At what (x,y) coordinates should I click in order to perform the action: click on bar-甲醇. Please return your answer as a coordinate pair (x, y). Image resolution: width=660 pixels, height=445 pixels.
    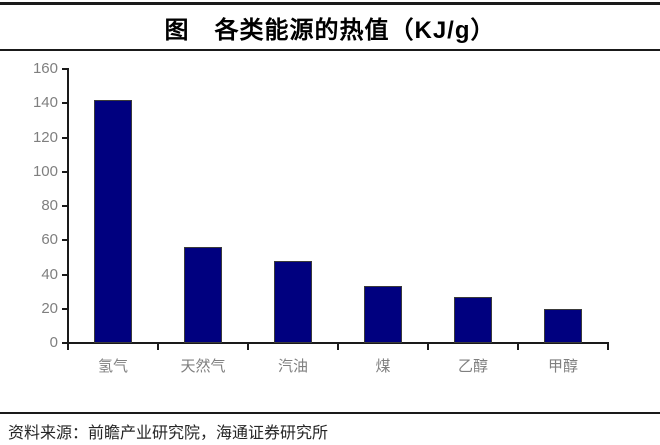
    Looking at the image, I should click on (563, 325).